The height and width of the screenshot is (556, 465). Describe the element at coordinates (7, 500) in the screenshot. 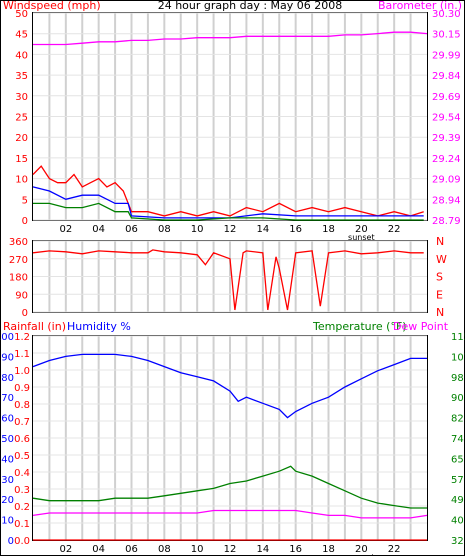

I see `humidity-tick-label: 20` at that location.